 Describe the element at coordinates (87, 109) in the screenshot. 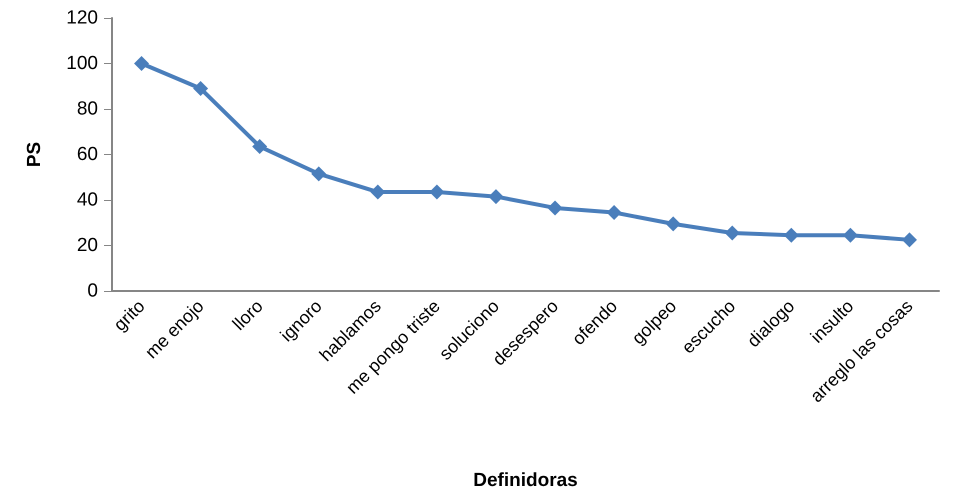

I see `y-tick-label: 80` at that location.